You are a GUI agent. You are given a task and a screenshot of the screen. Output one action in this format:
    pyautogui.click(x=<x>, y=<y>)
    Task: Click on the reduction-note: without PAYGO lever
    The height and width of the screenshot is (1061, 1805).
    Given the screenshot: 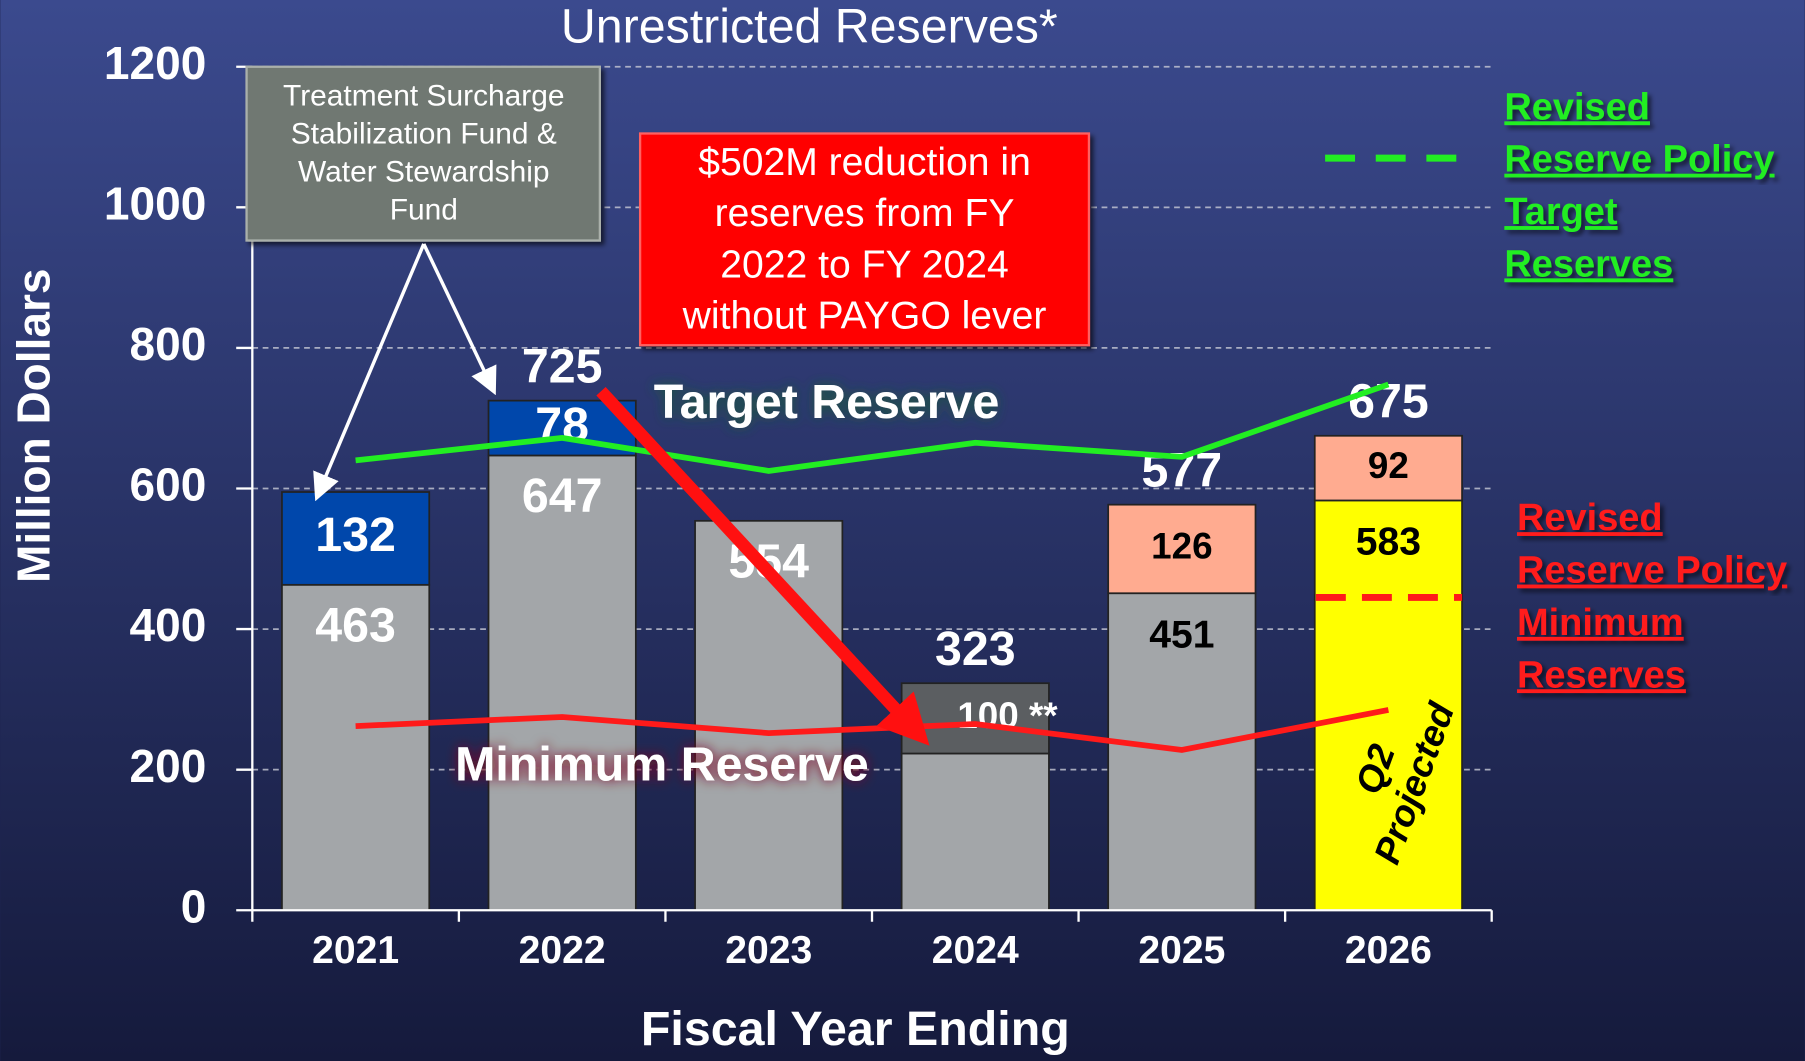 What is the action you would take?
    pyautogui.click(x=864, y=316)
    